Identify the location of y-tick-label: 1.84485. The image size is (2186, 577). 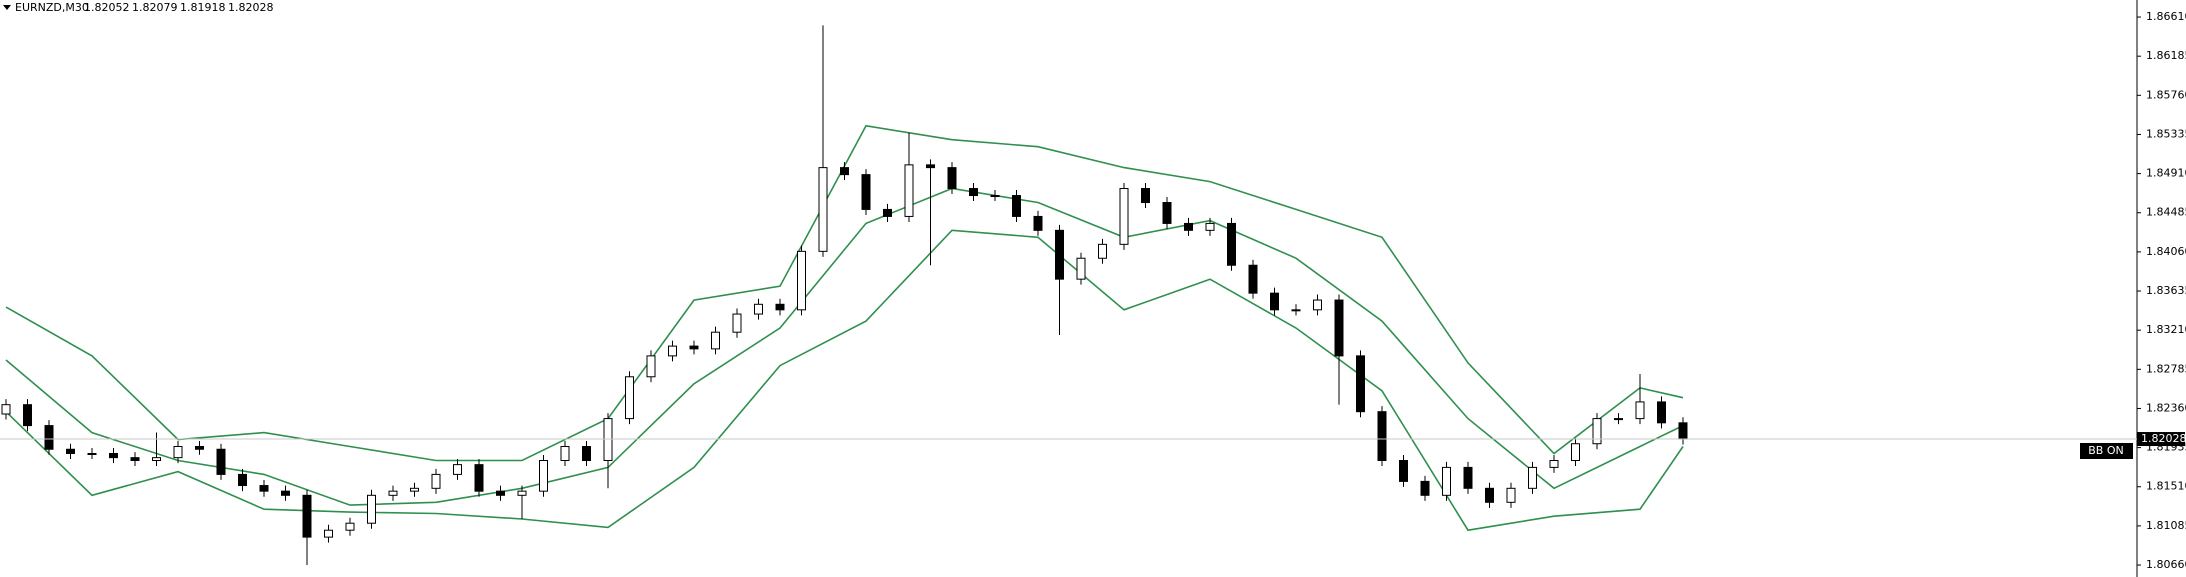
(2166, 212).